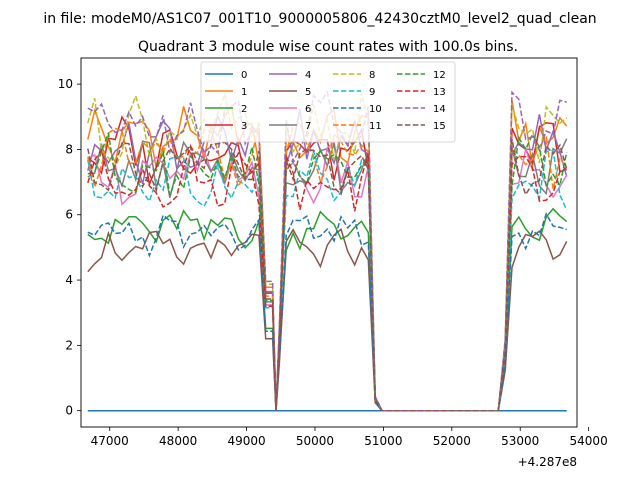  What do you see at coordinates (65, 84) in the screenshot?
I see `y-tick-label: 10` at bounding box center [65, 84].